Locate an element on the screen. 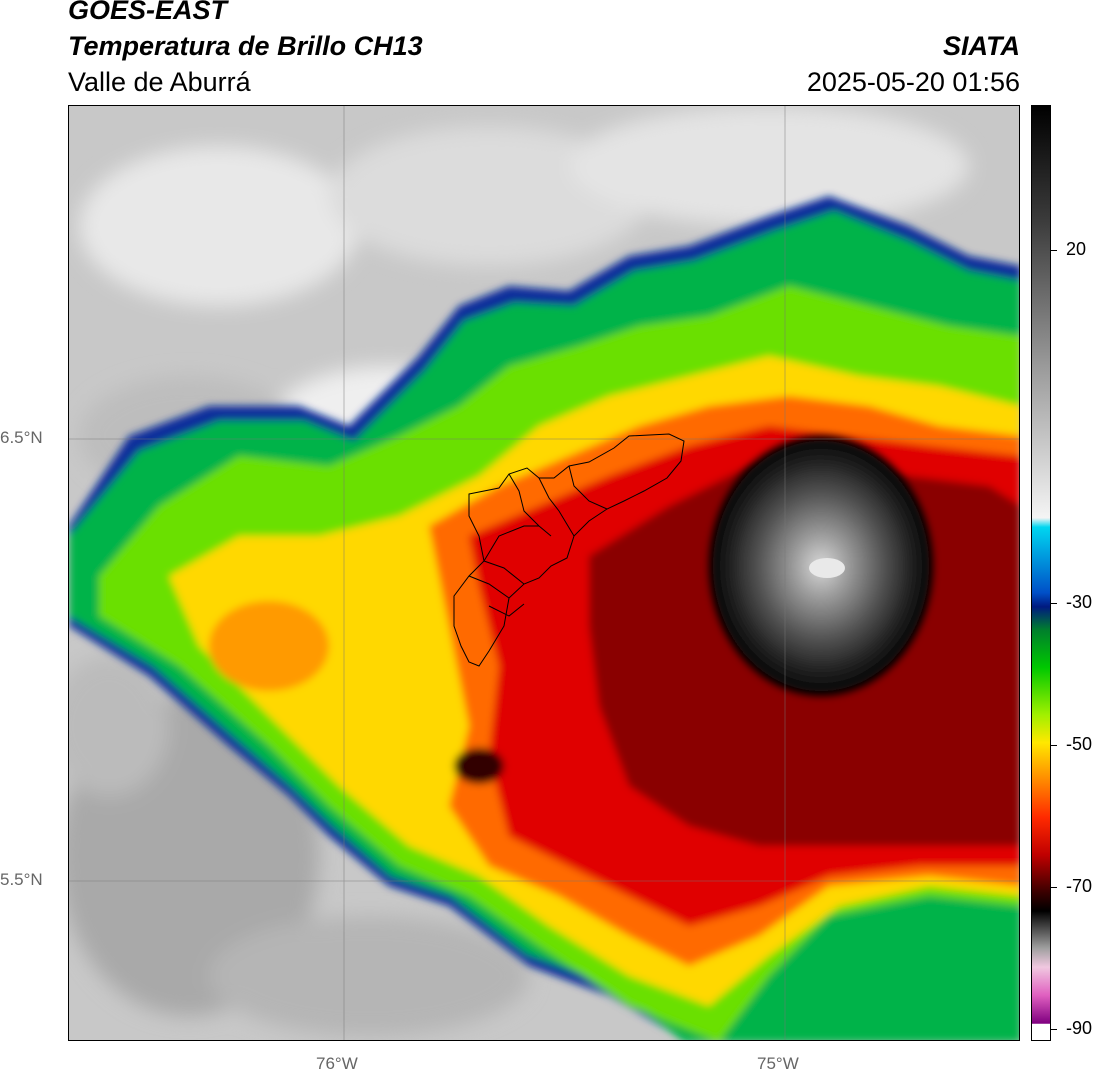  colorbar-label-minus70: -70 is located at coordinates (1079, 886).